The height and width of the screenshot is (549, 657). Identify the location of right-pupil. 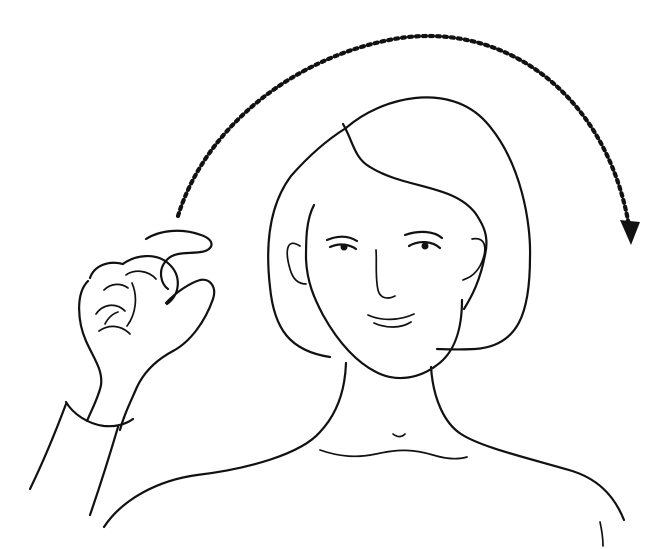
(425, 246).